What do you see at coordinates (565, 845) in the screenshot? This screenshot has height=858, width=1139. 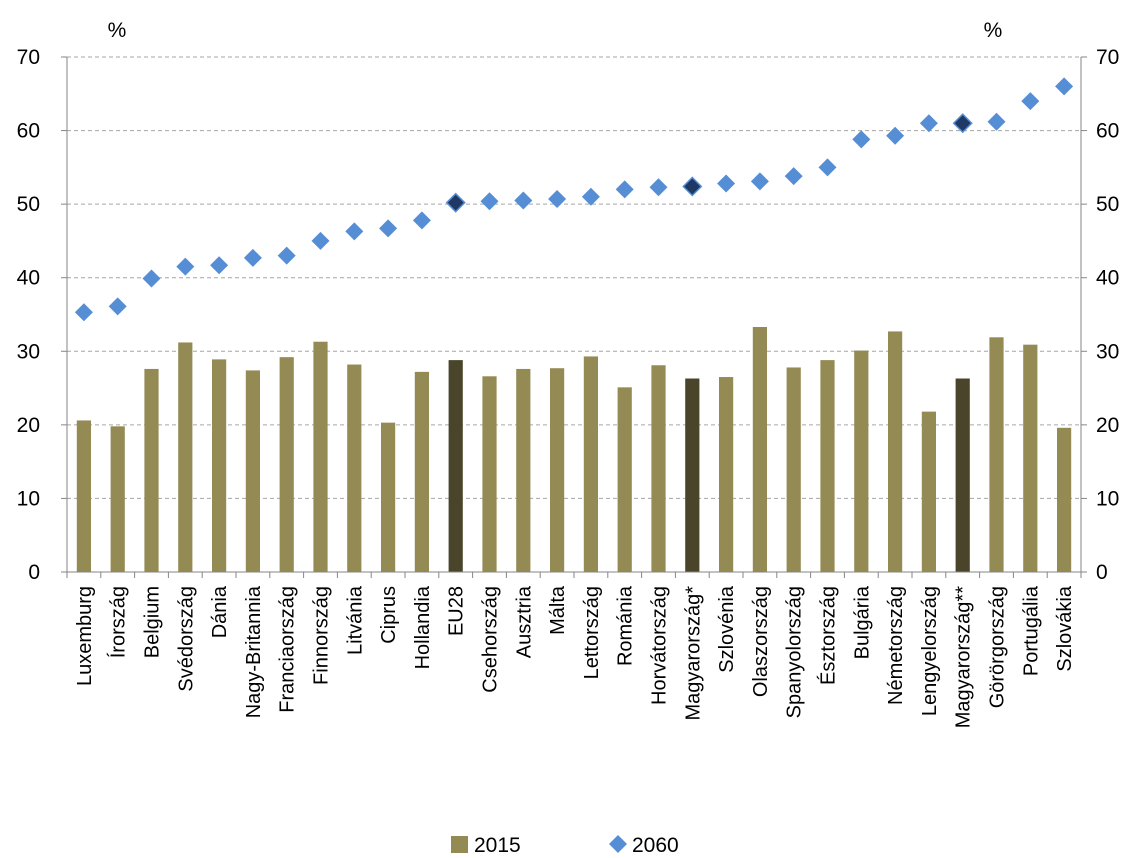 I see `legend: 2015 2060` at bounding box center [565, 845].